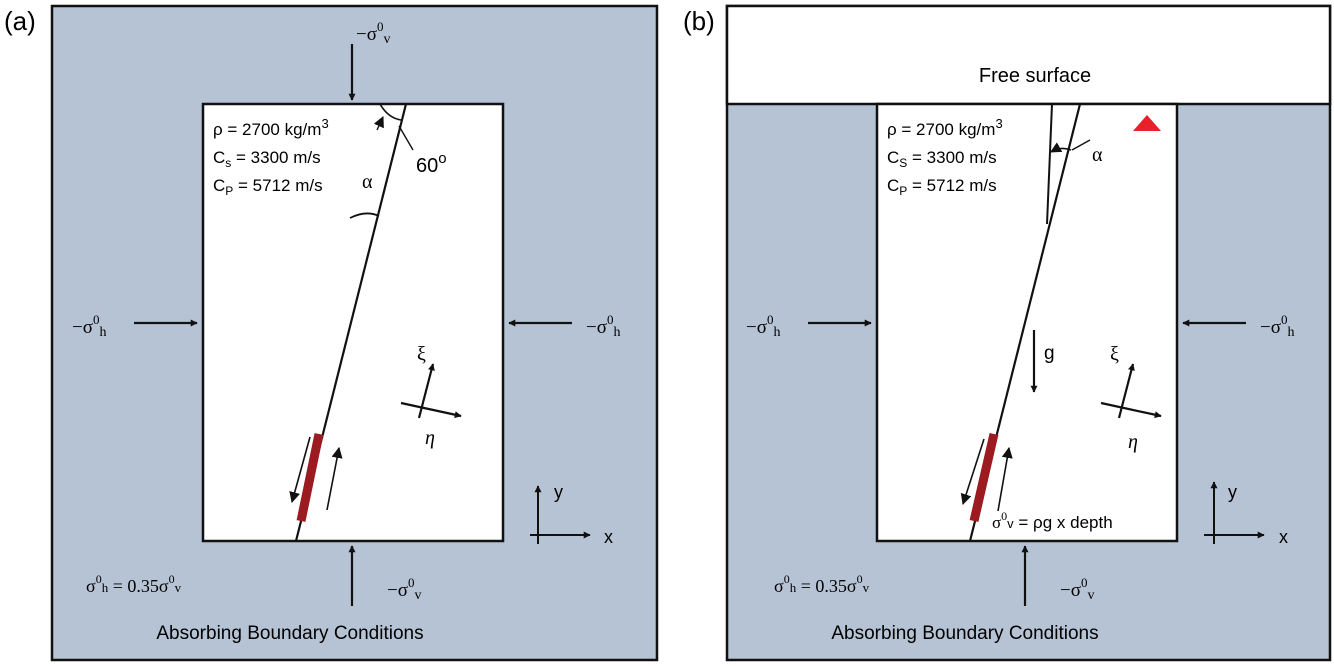  What do you see at coordinates (1126, 391) in the screenshot?
I see `panel-b-xi-axis` at bounding box center [1126, 391].